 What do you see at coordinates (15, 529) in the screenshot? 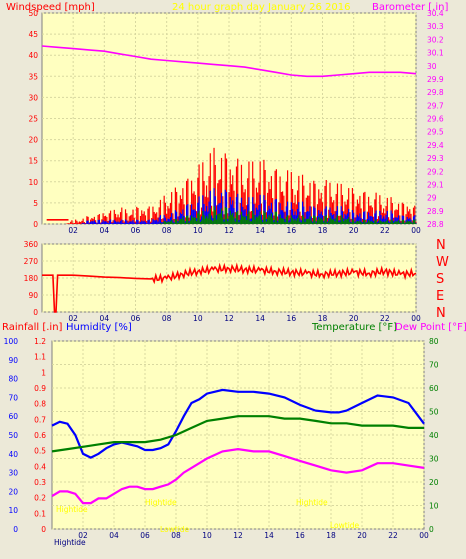
I see `humidity-tick-label: 0` at bounding box center [15, 529].